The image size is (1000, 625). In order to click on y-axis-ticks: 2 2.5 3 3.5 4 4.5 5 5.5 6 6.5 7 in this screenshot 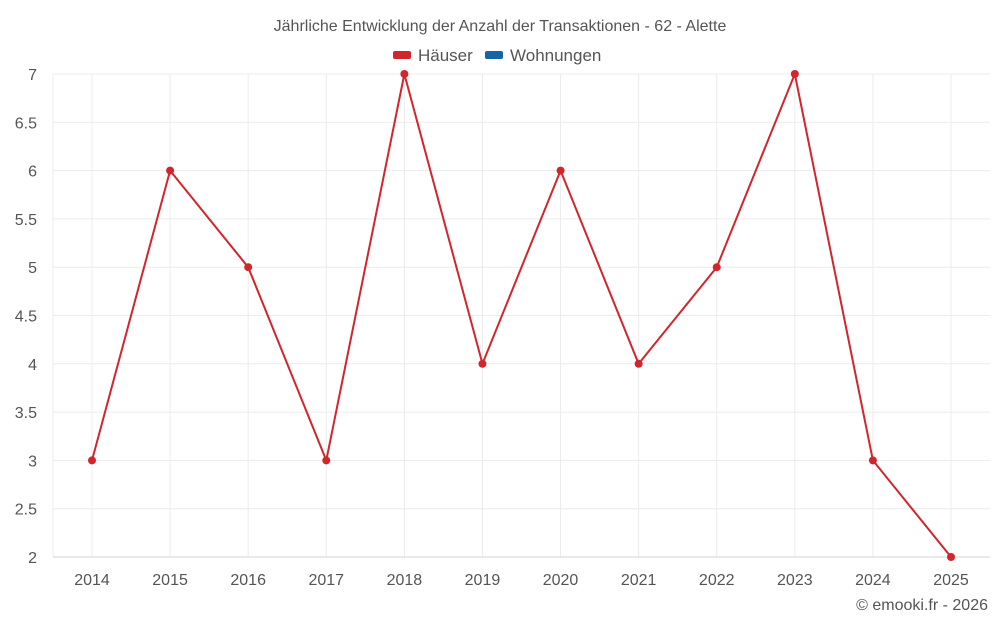, I will do `click(26, 317)`.